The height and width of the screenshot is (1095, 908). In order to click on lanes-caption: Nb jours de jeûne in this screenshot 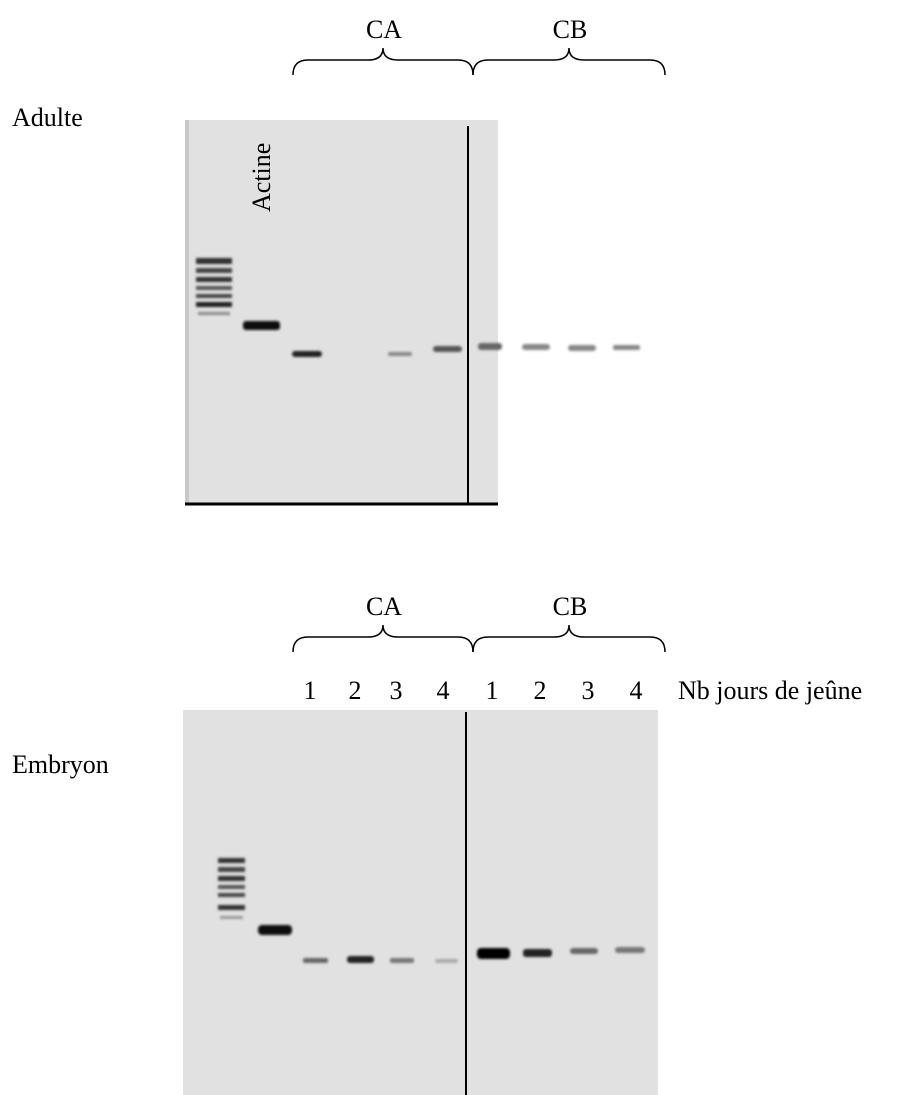, I will do `click(770, 690)`.